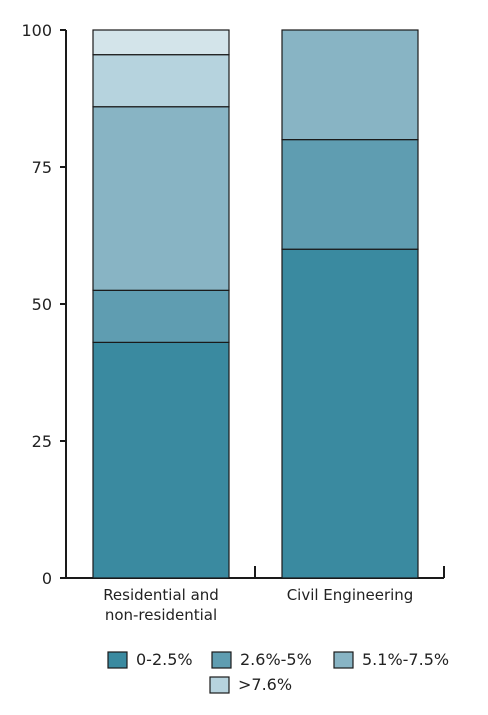  I want to click on category-label-0-0: Residential and, so click(161, 595).